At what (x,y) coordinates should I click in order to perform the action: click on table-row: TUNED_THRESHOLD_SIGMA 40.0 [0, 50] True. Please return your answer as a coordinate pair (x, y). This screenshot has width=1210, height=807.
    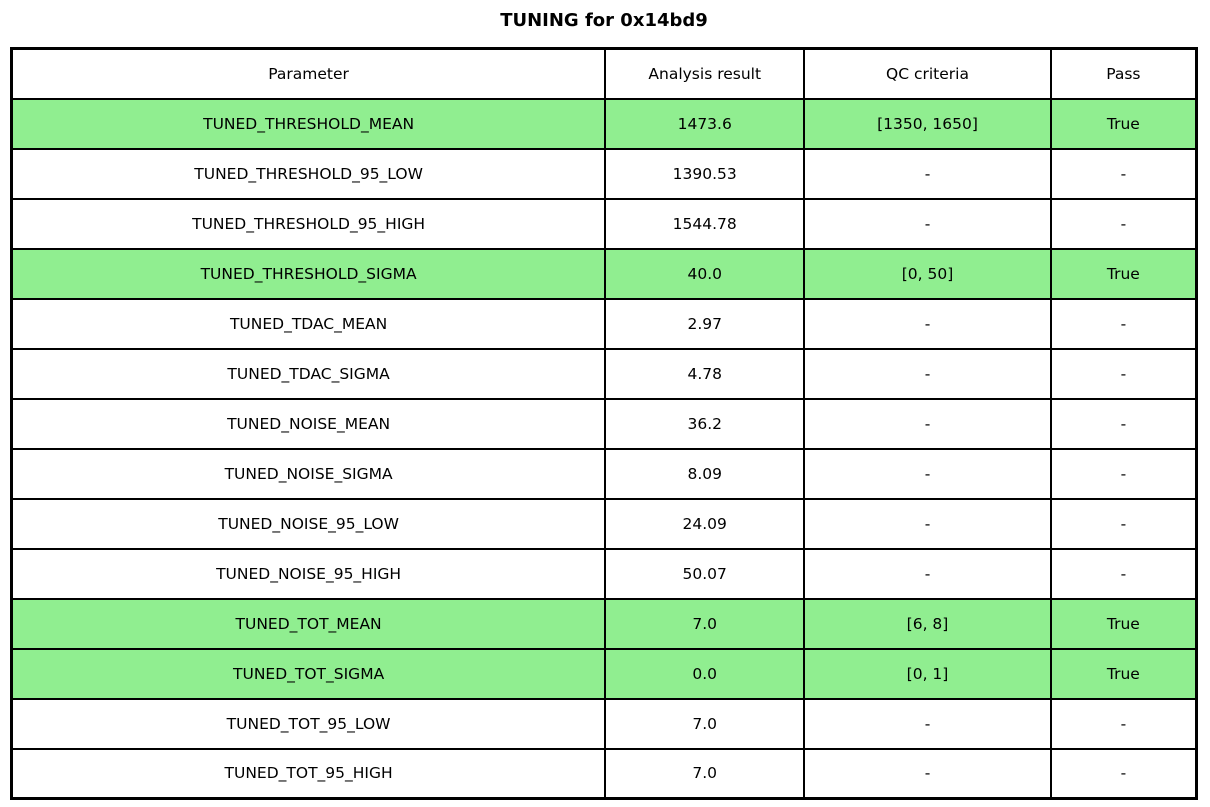
    Looking at the image, I should click on (604, 273).